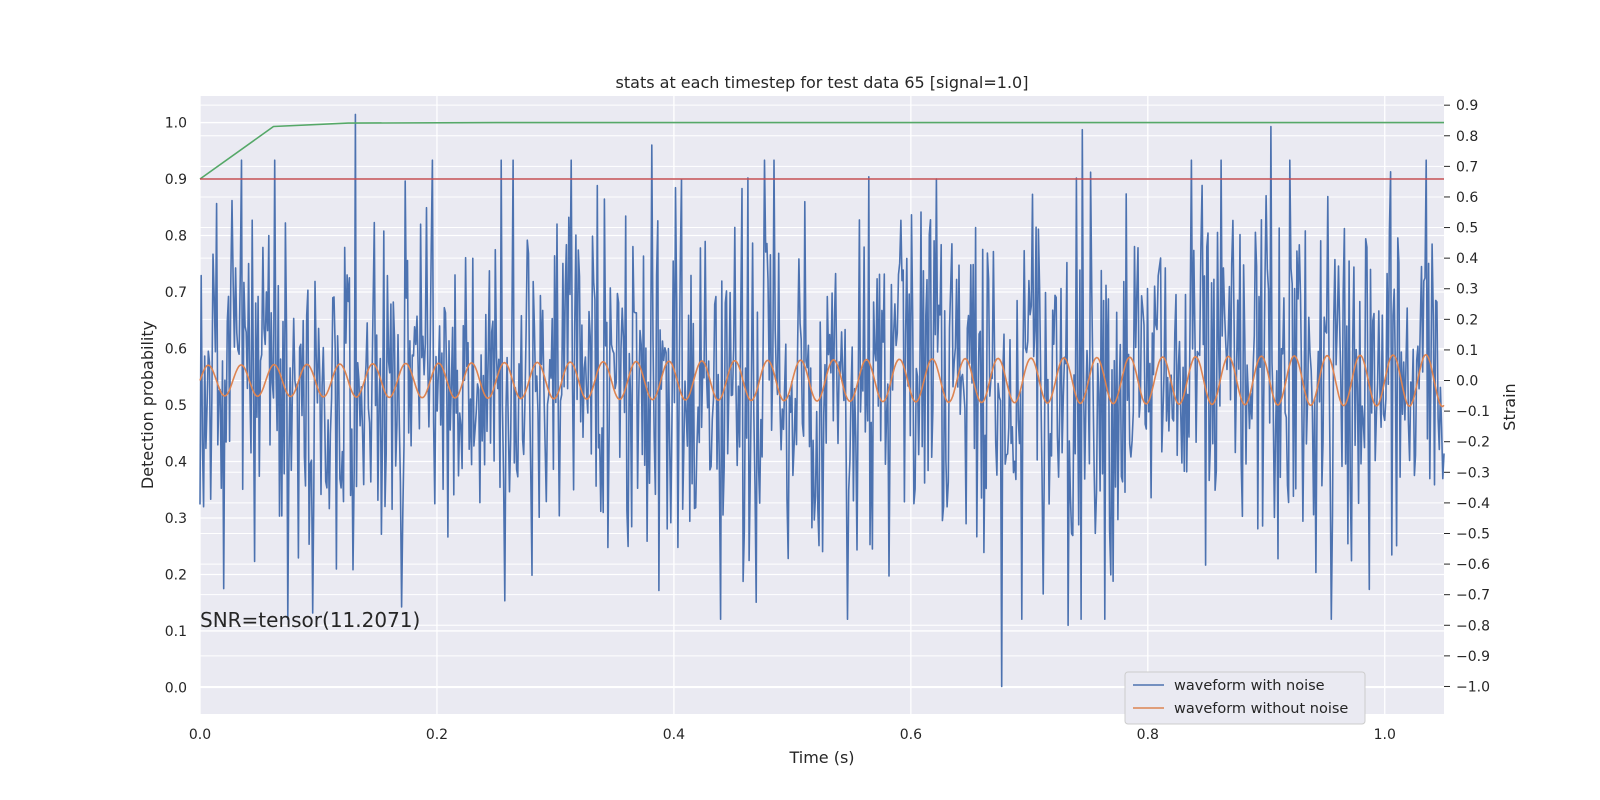 This screenshot has width=1600, height=800. I want to click on legend-box, so click(1245, 698).